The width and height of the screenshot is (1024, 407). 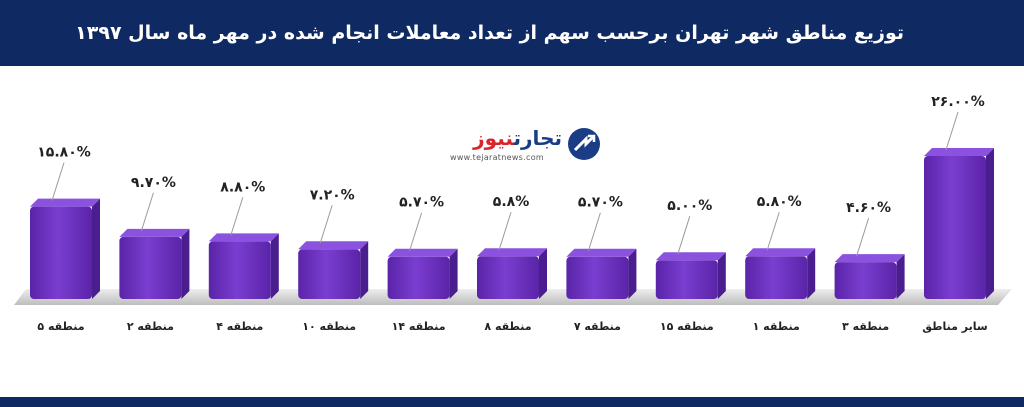 What do you see at coordinates (64, 153) in the screenshot?
I see `data-label: ۱۵.۸۰%` at bounding box center [64, 153].